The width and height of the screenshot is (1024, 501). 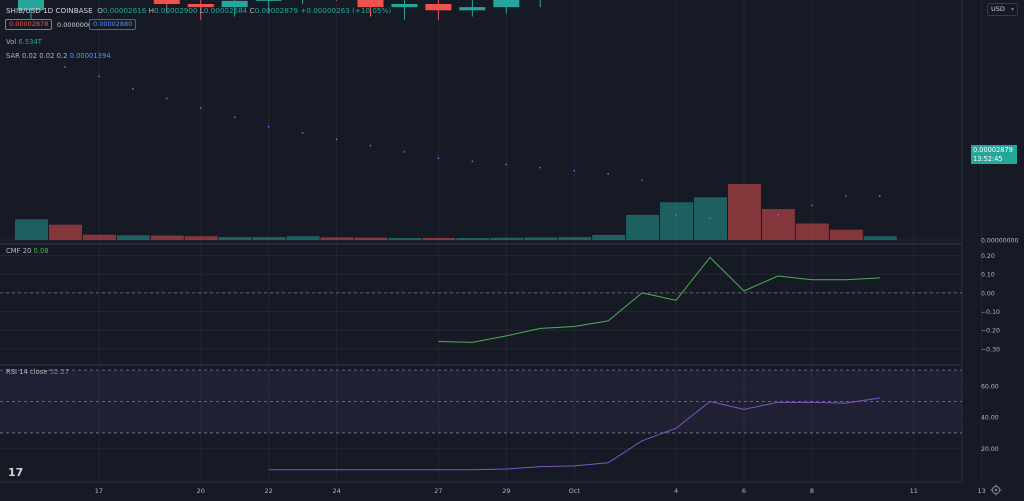 I want to click on sell-price-button: 0.00002878, so click(x=29, y=24).